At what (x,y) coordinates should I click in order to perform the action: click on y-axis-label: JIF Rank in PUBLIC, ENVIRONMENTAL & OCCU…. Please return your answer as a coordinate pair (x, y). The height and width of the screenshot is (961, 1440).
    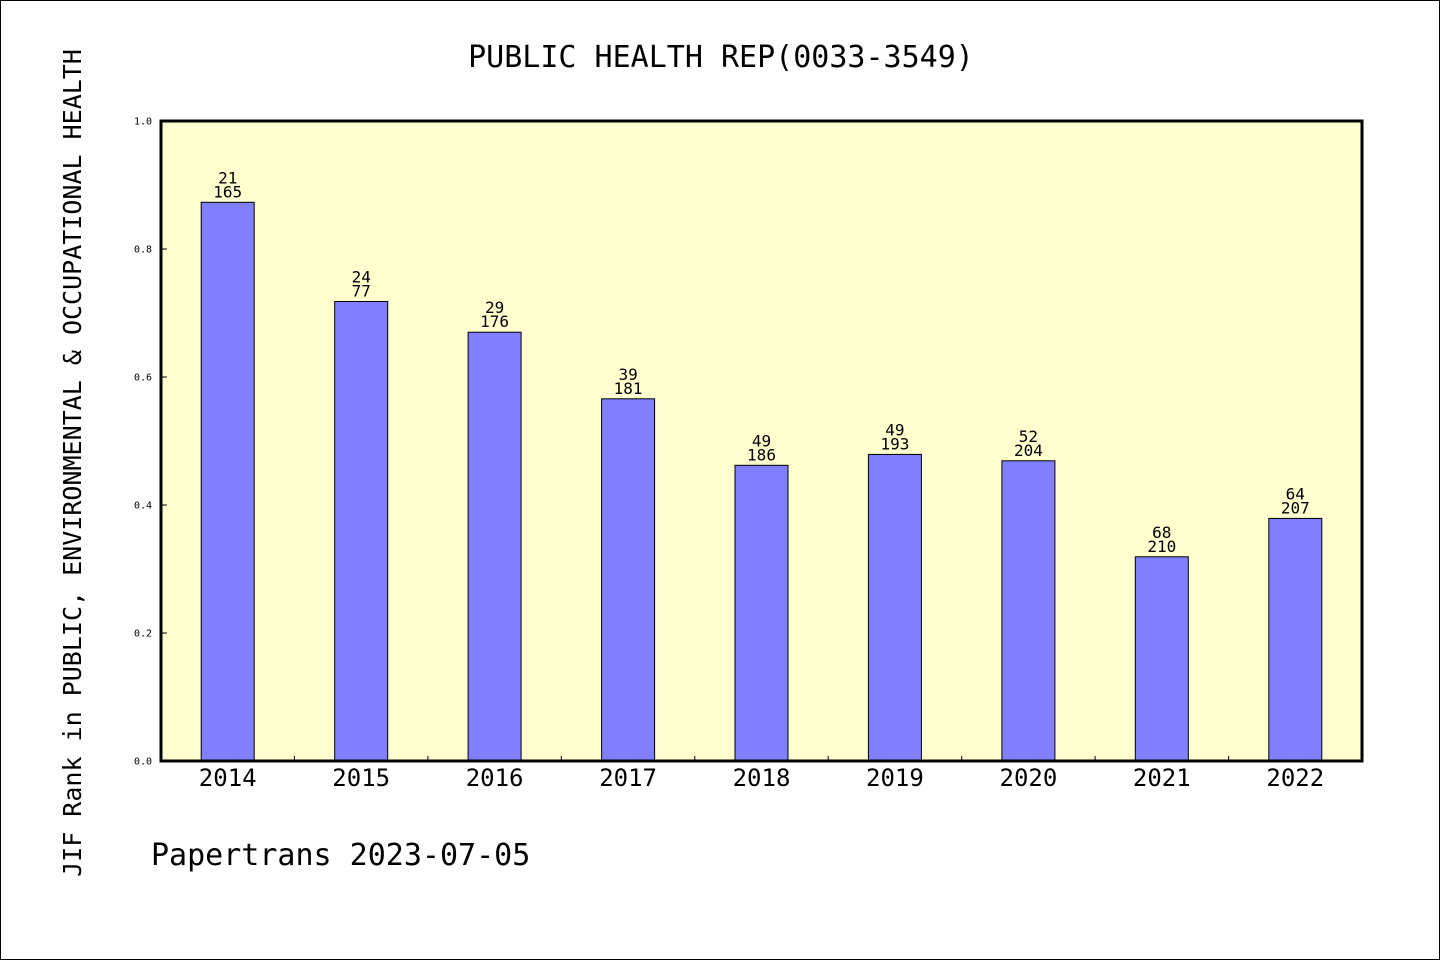
    Looking at the image, I should click on (72, 463).